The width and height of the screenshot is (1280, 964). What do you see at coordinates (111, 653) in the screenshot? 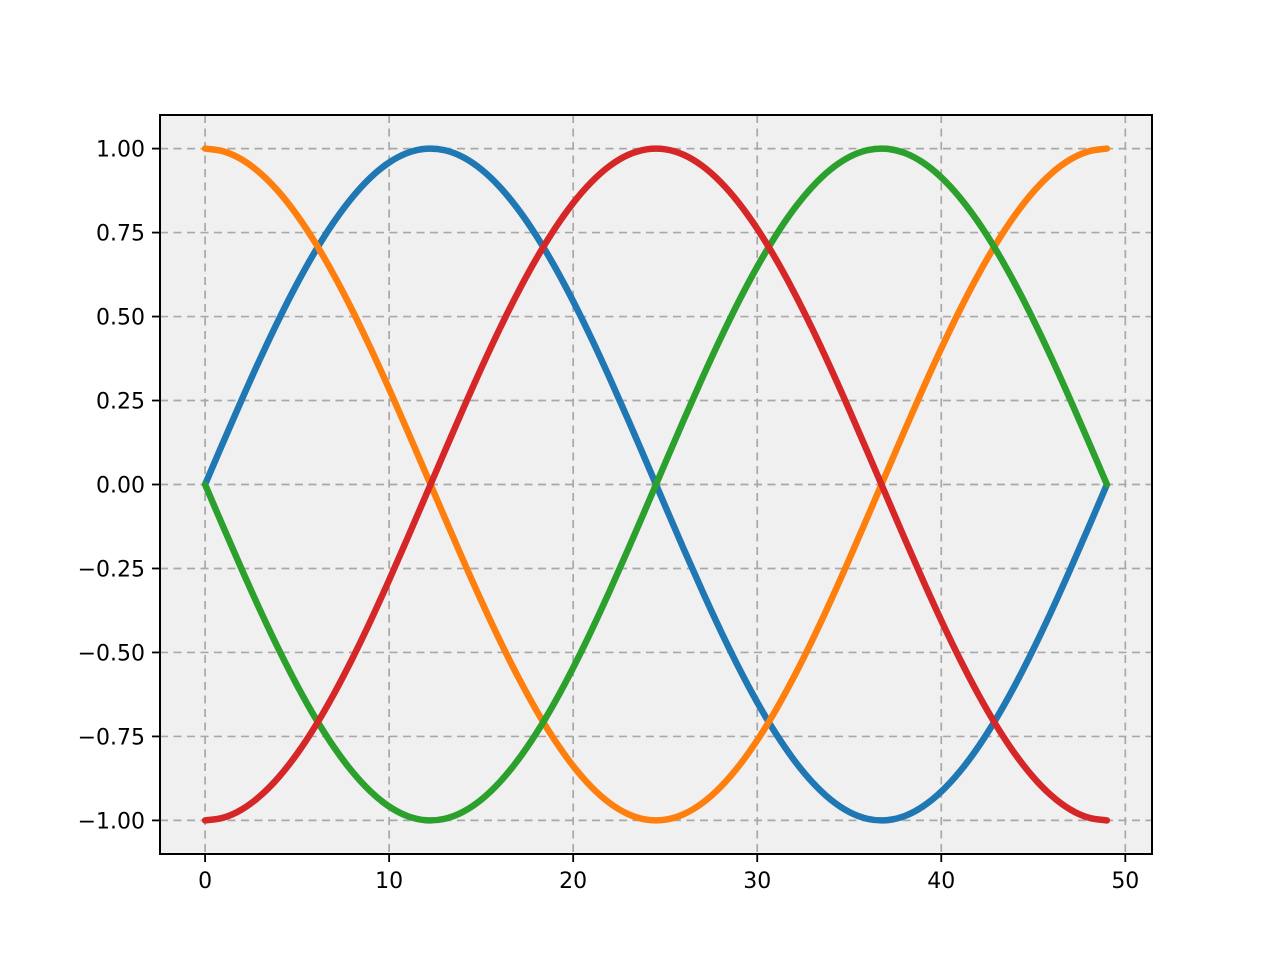
I see `y-tick-label: −0.50` at bounding box center [111, 653].